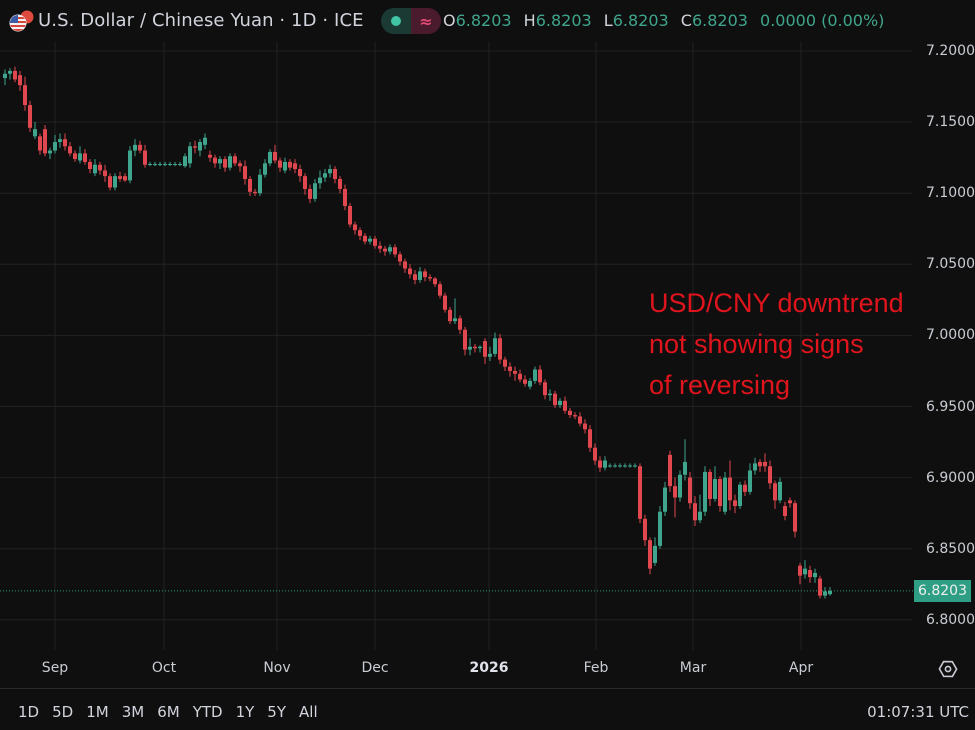 The width and height of the screenshot is (975, 730). What do you see at coordinates (277, 712) in the screenshot?
I see `range-button-5y: 5Y` at bounding box center [277, 712].